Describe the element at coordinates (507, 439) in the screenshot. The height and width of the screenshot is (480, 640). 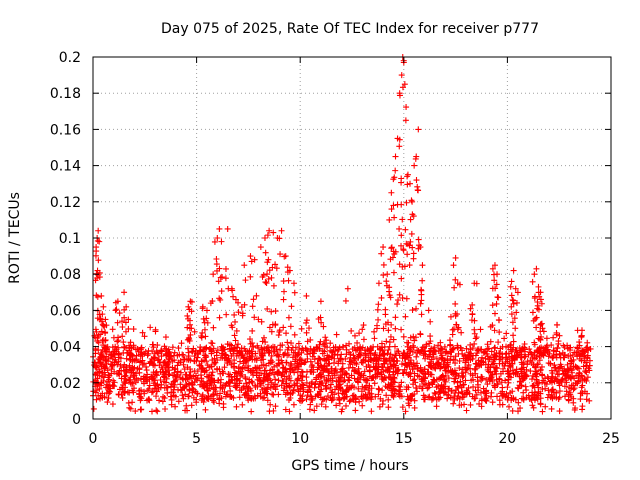
I see `x-tick-label: 20` at that location.